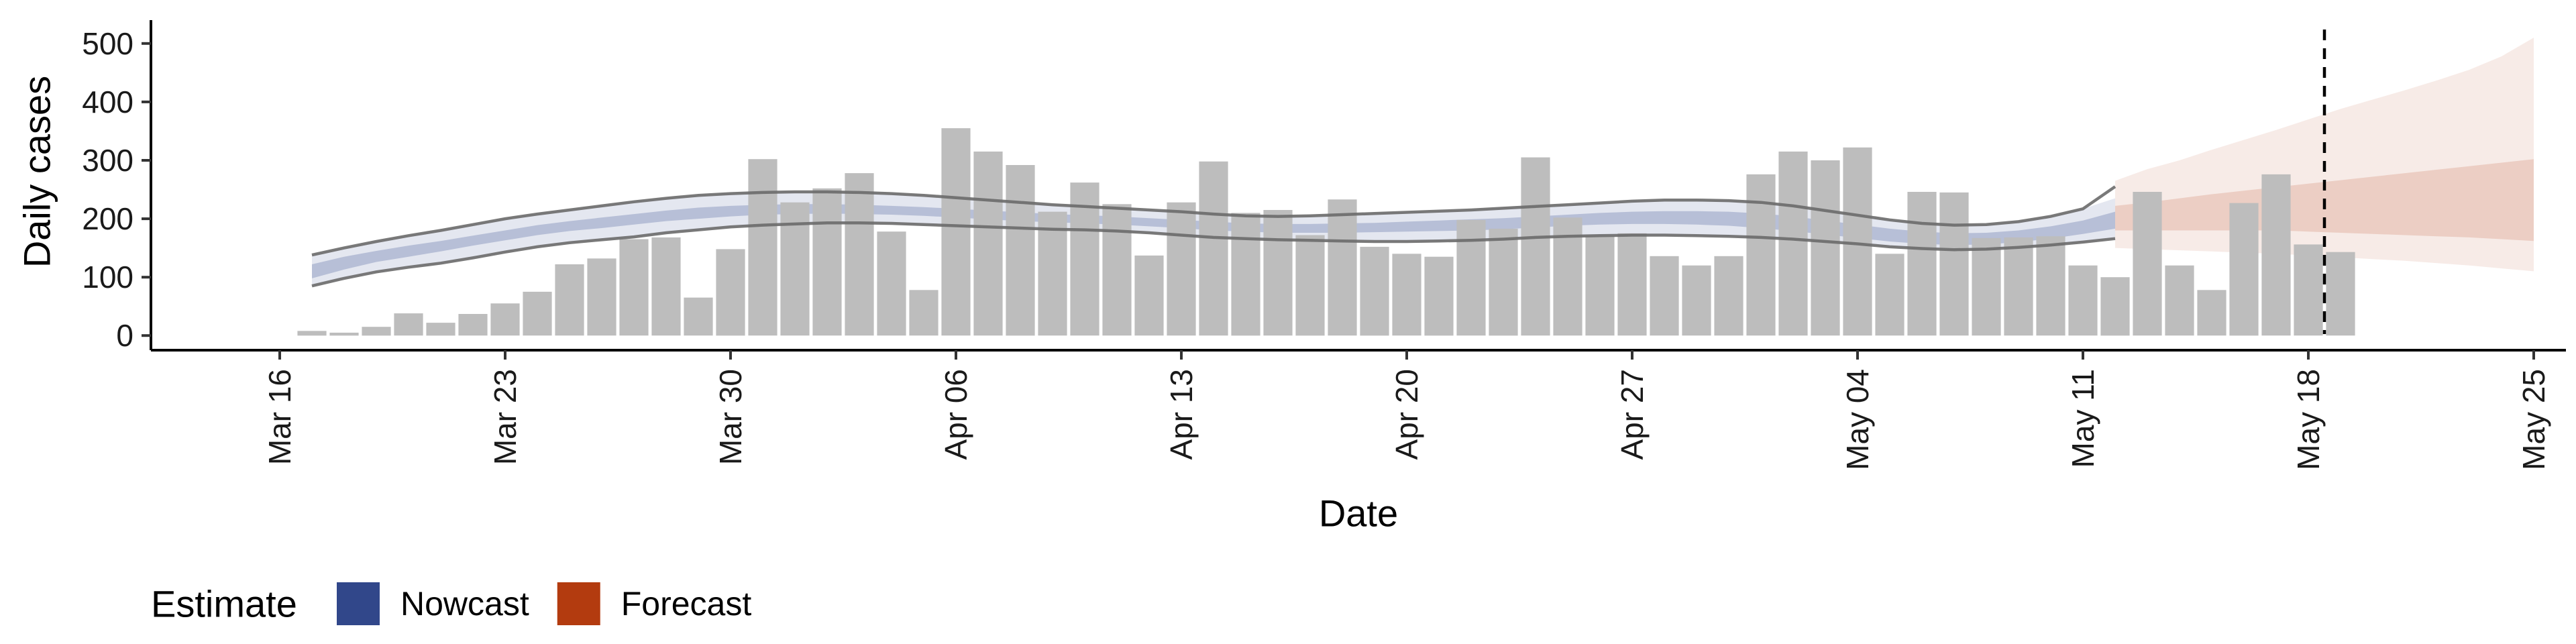 The height and width of the screenshot is (644, 2576). Describe the element at coordinates (37, 172) in the screenshot. I see `y-axis-title: Daily cases` at that location.